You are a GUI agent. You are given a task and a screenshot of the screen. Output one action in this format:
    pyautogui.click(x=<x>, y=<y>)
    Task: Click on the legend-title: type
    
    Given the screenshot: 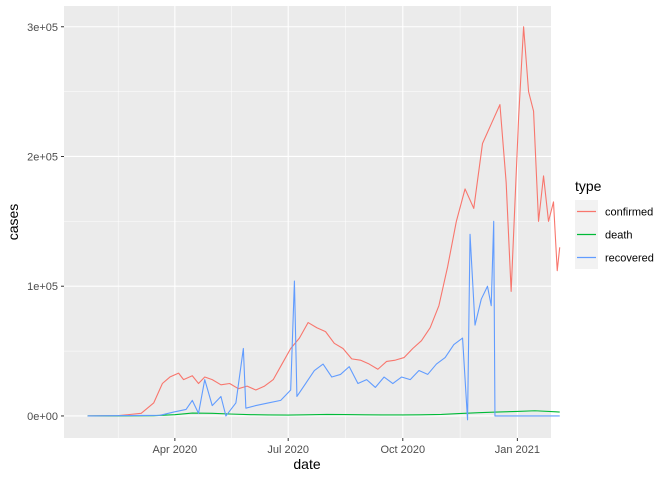 What is the action you would take?
    pyautogui.click(x=588, y=186)
    